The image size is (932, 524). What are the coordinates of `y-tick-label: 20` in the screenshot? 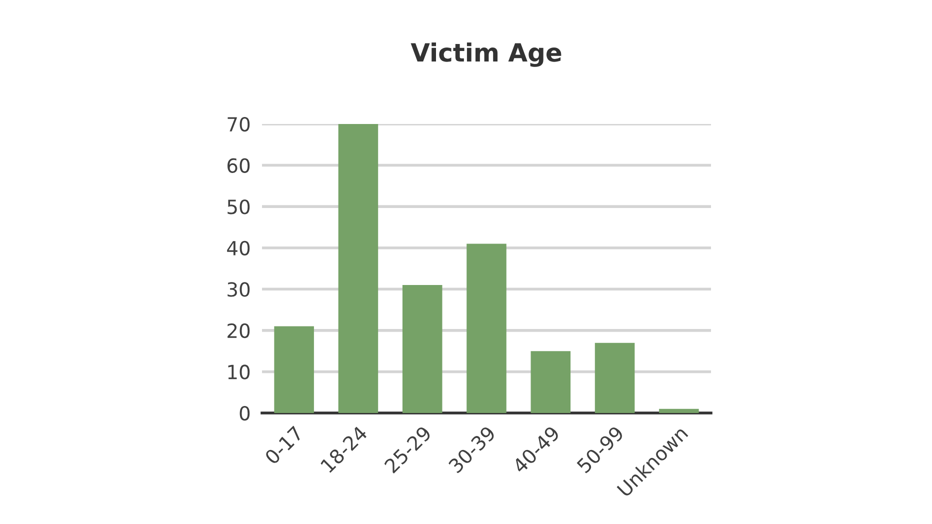 It's located at (239, 330).